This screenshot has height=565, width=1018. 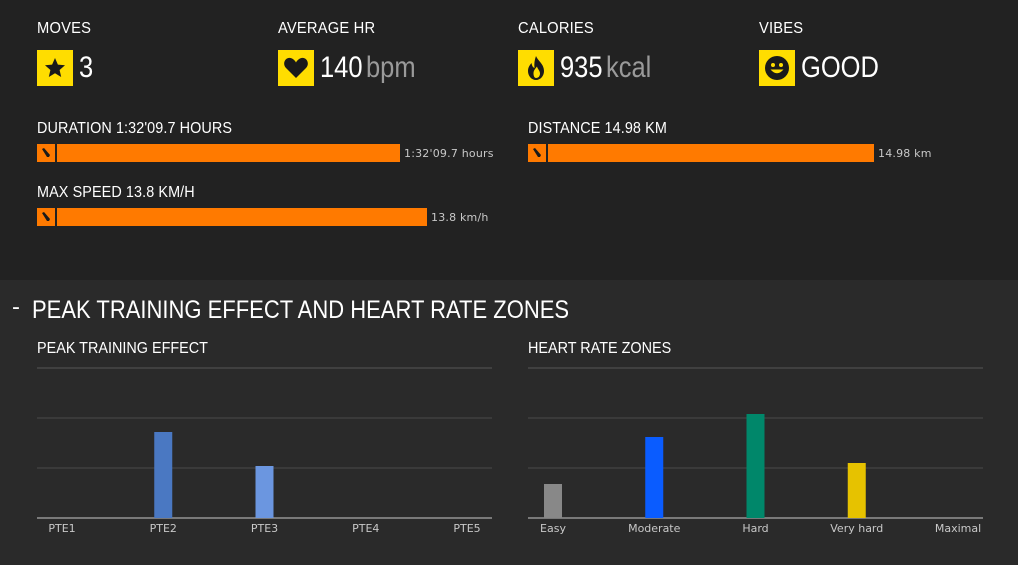 What do you see at coordinates (628, 67) in the screenshot?
I see `stat-unit: kcal` at bounding box center [628, 67].